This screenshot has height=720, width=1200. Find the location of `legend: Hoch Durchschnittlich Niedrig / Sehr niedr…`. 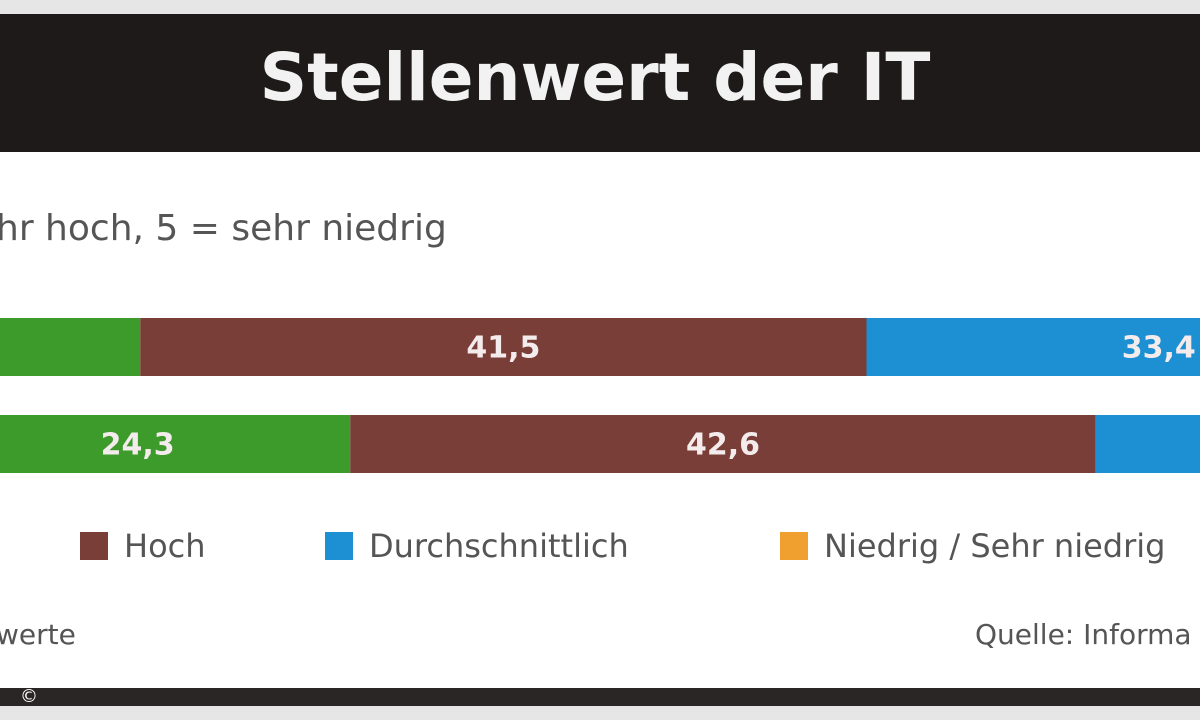

legend: Hoch Durchschnittlich Niedrig / Sehr niedr… is located at coordinates (622, 546).